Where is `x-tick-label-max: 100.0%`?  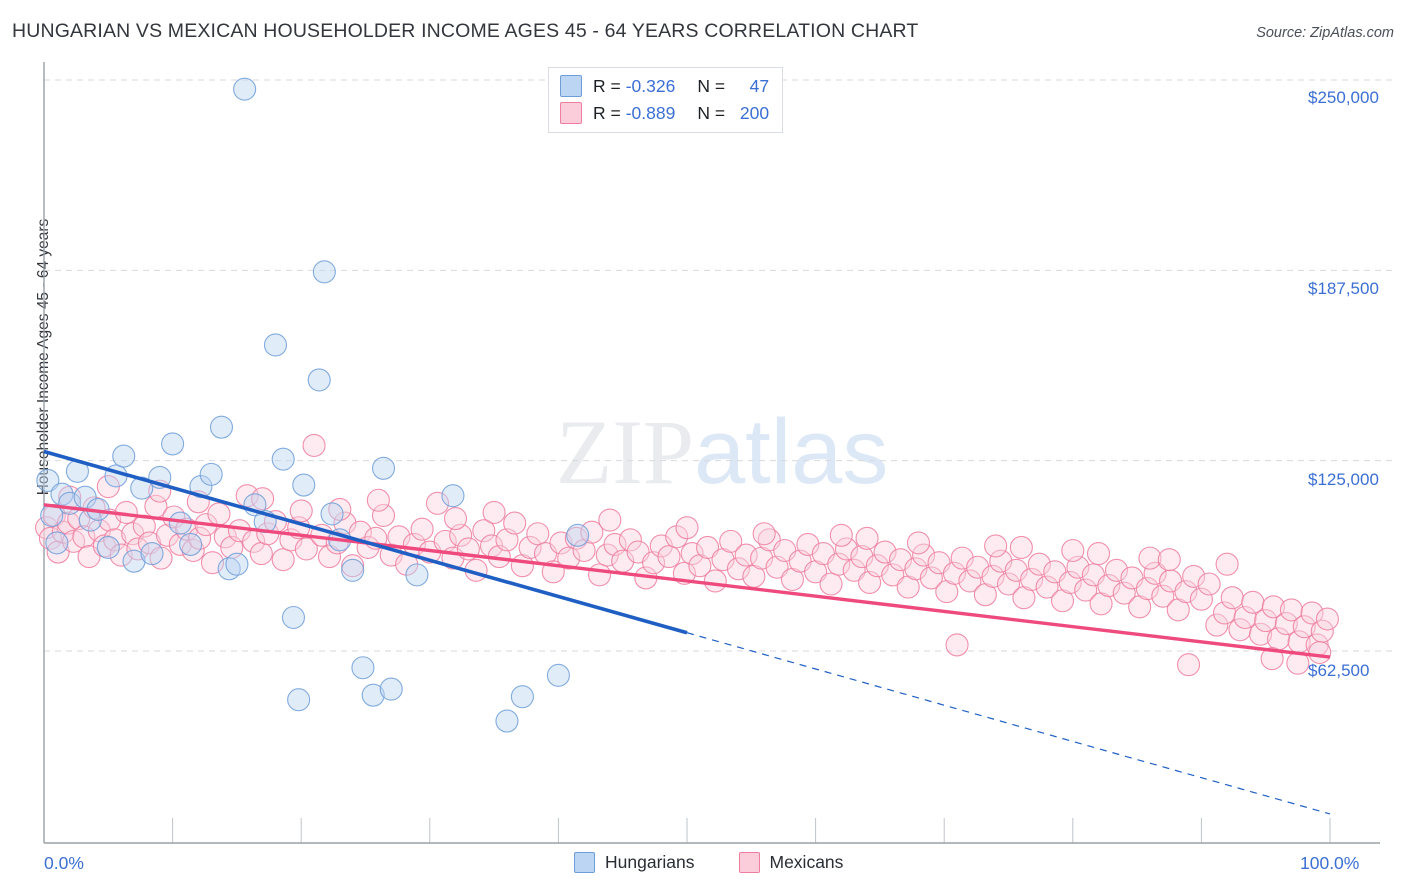 x-tick-label-max: 100.0% is located at coordinates (1330, 863).